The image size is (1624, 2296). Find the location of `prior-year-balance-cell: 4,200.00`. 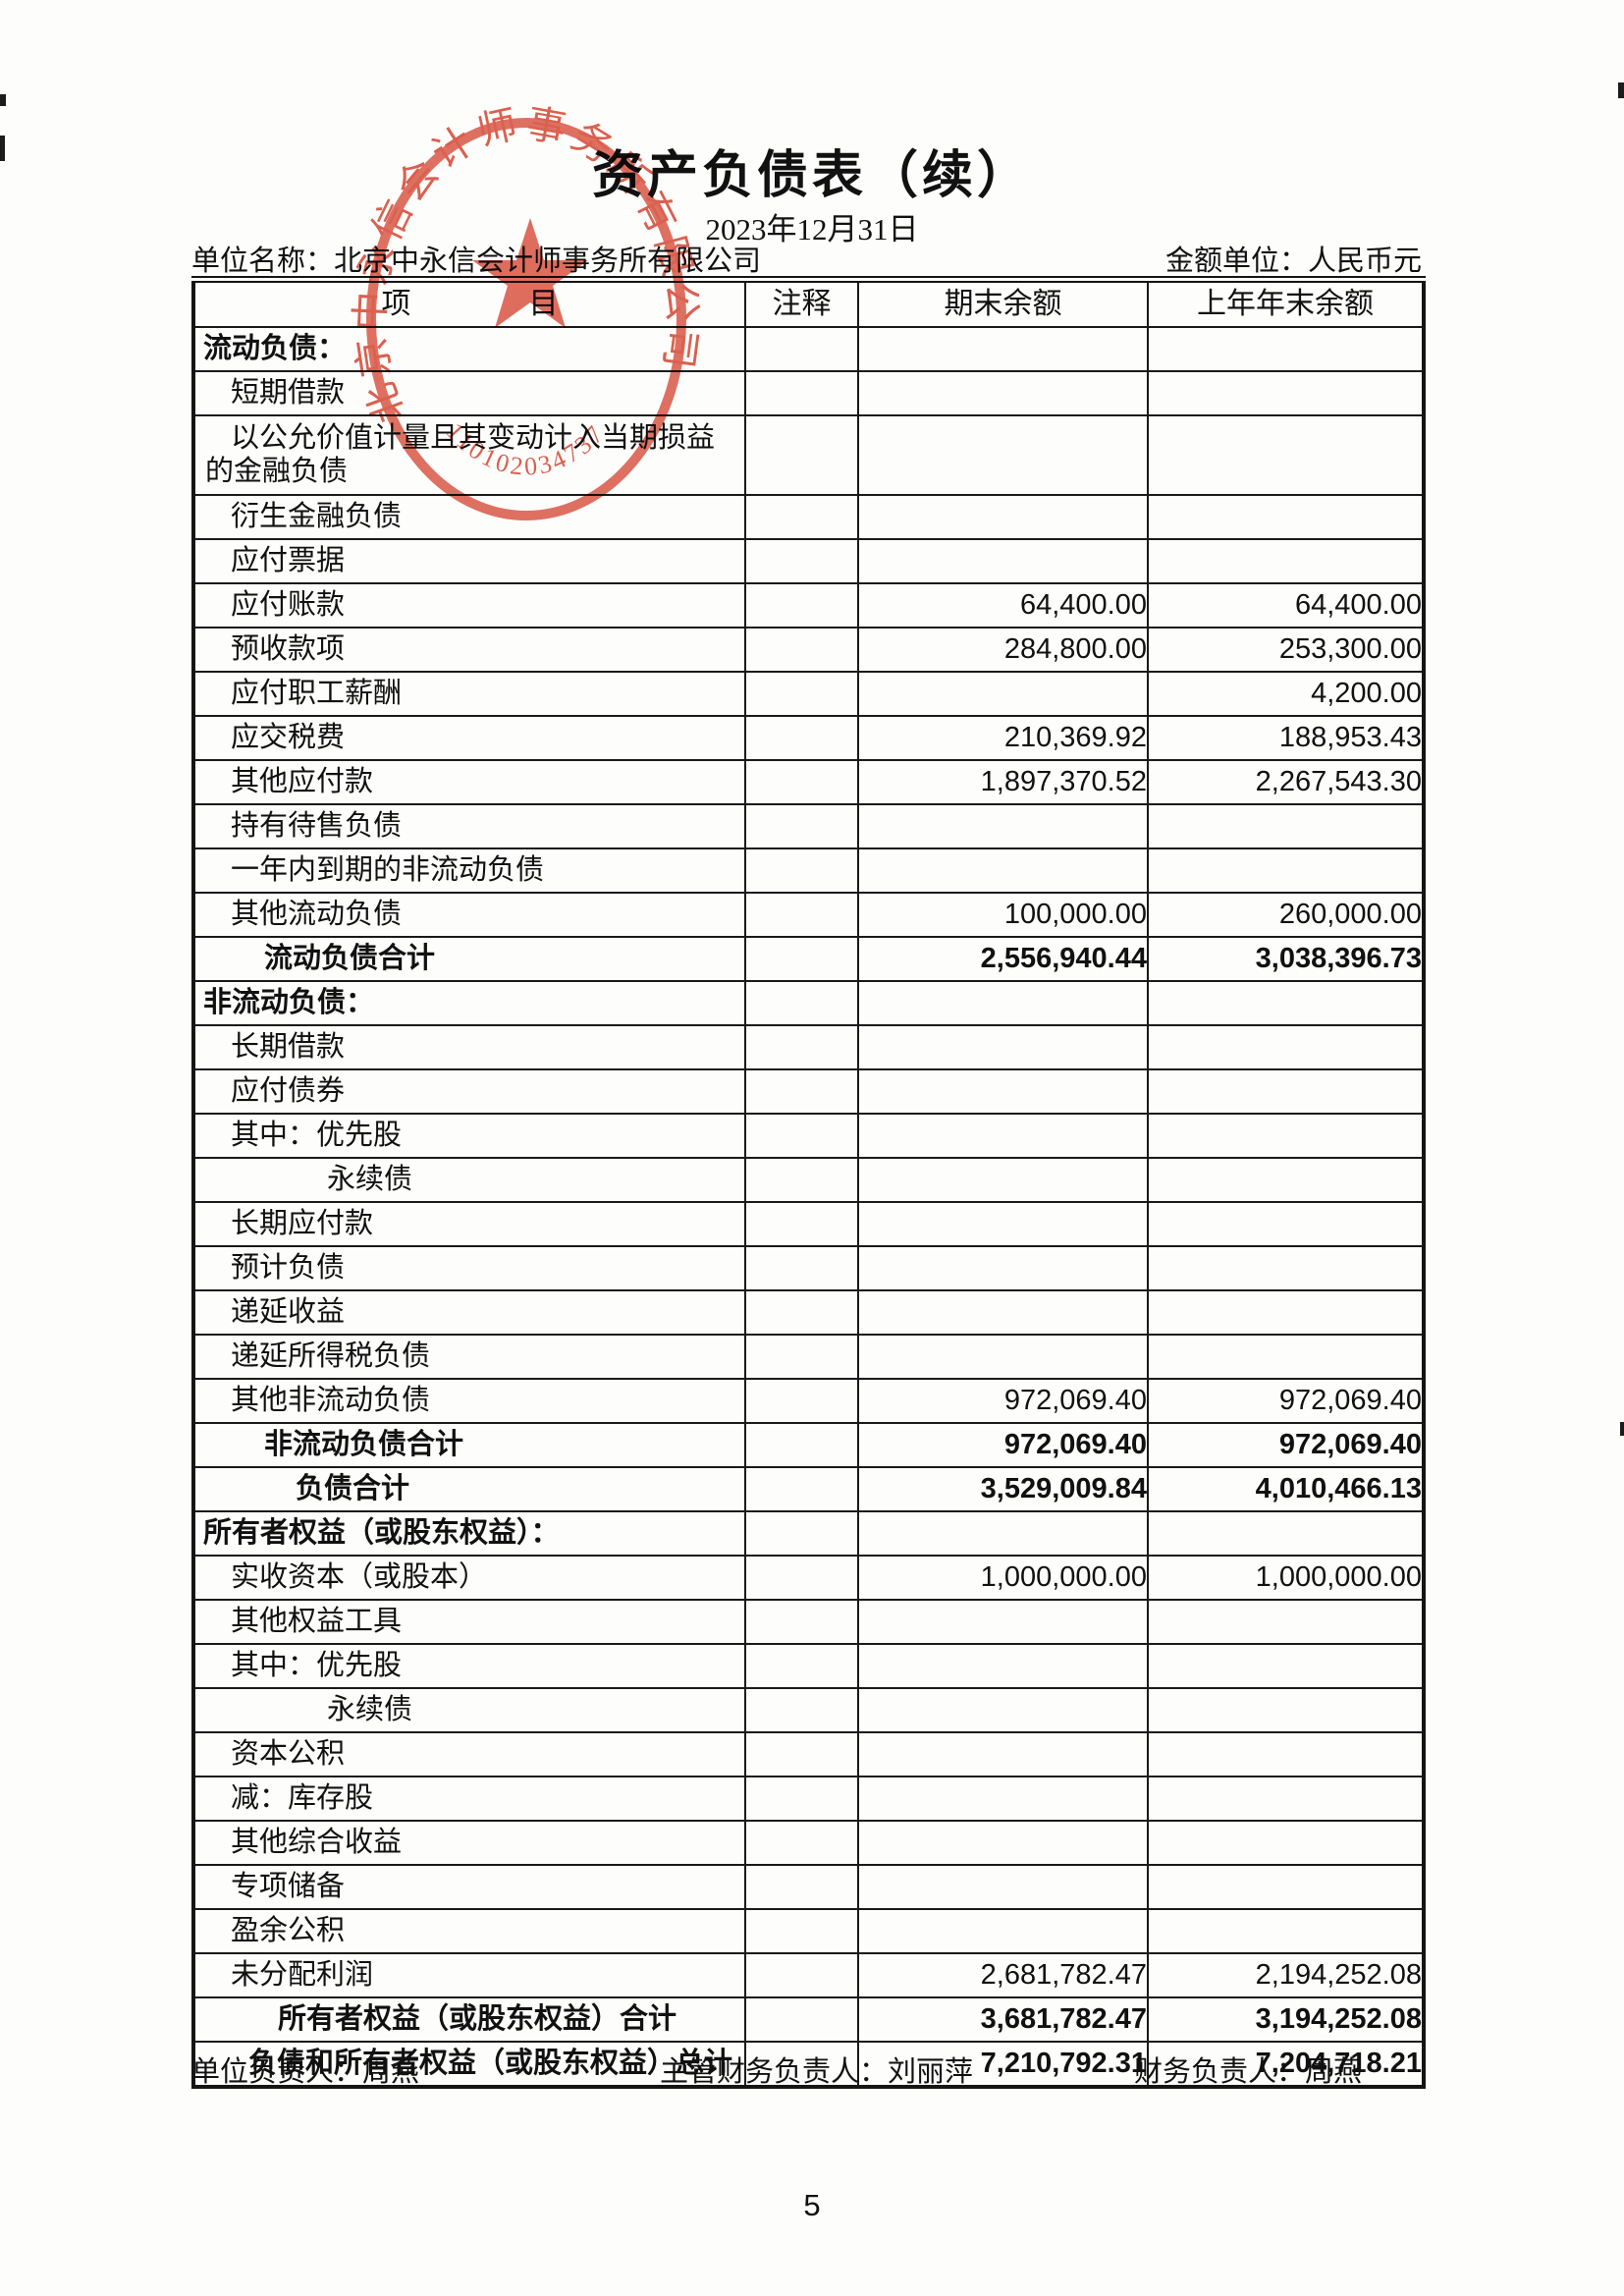

prior-year-balance-cell: 4,200.00 is located at coordinates (1286, 694).